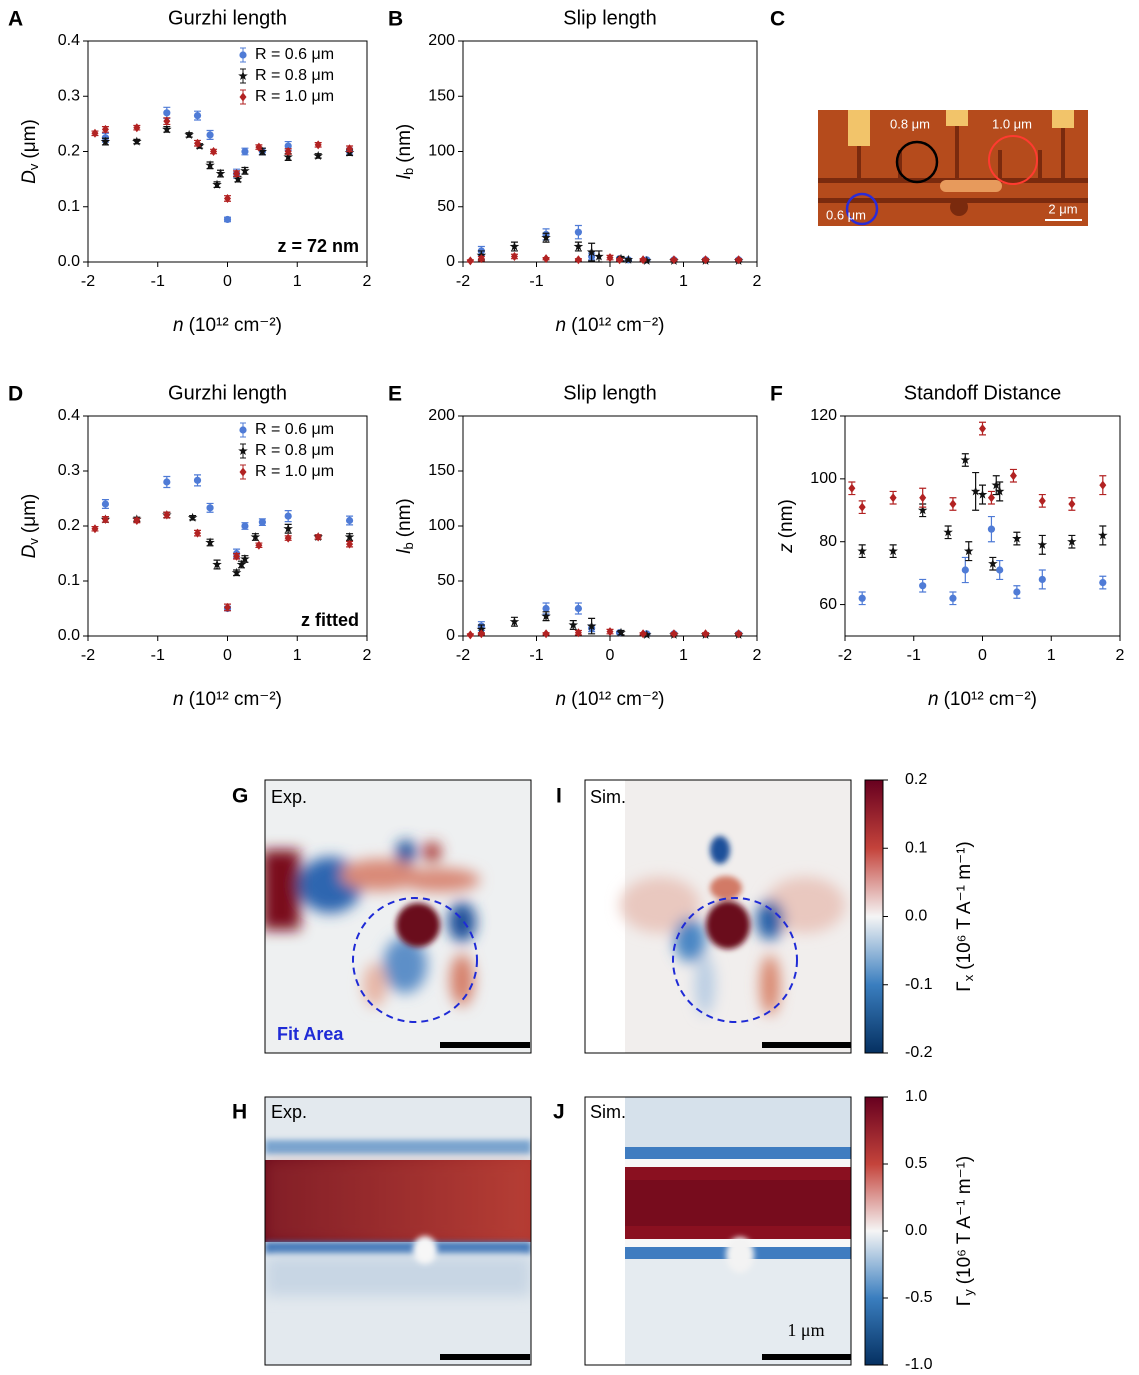 Image resolution: width=1139 pixels, height=1375 pixels. I want to click on image-label: 1.0 μm, so click(1012, 123).